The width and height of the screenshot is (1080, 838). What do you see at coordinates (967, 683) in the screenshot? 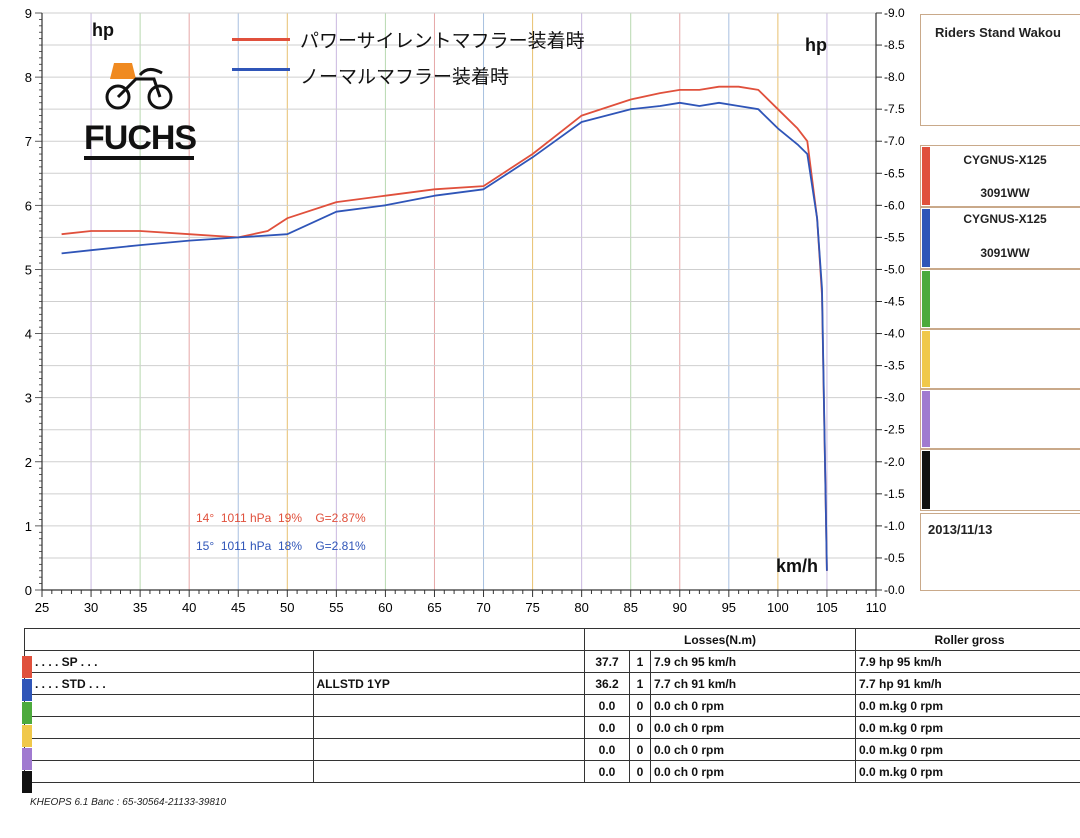
I see `row-roller: 7.7 hp 91 km/h` at bounding box center [967, 683].